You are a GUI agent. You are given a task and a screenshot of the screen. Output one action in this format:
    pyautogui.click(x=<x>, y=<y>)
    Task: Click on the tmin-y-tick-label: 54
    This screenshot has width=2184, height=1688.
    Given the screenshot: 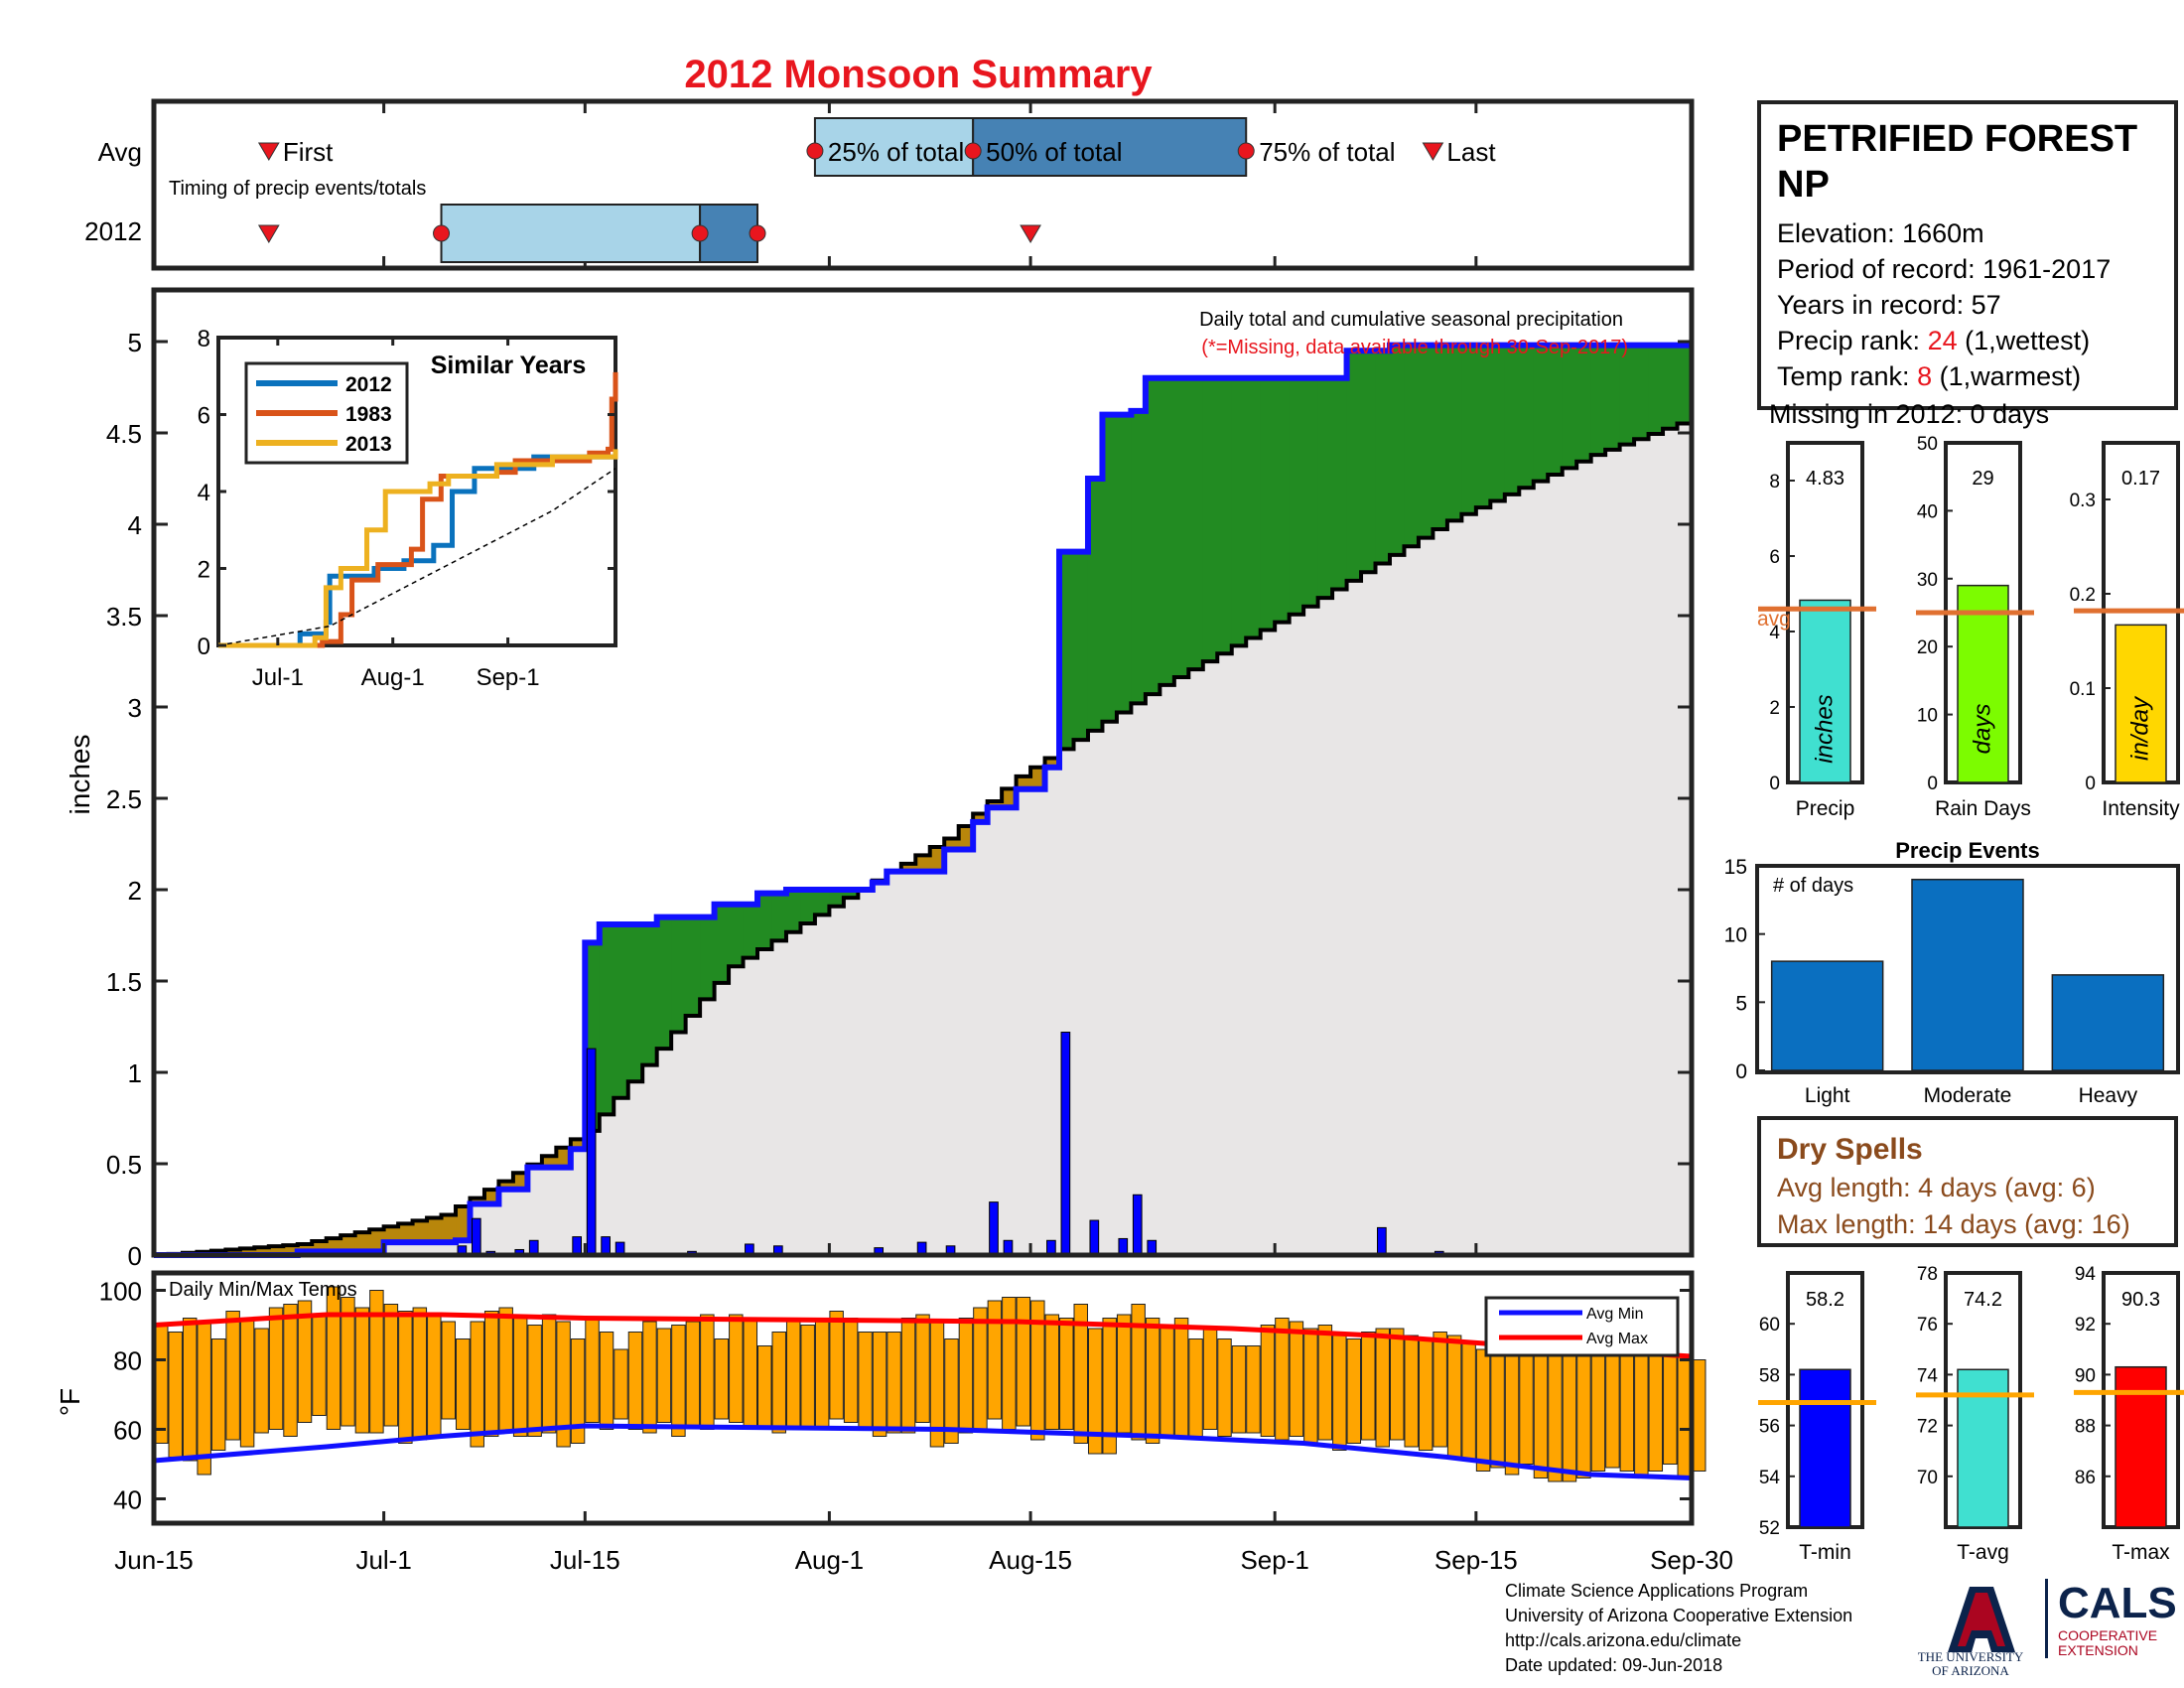 What is the action you would take?
    pyautogui.click(x=1770, y=1478)
    